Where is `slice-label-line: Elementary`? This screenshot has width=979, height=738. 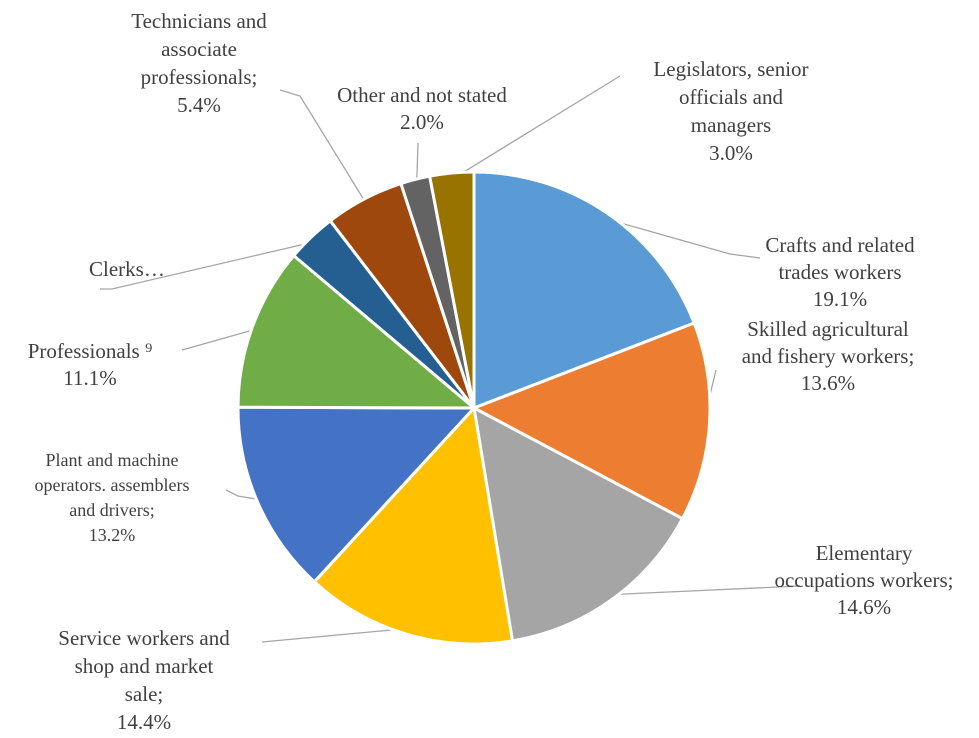 slice-label-line: Elementary is located at coordinates (864, 553).